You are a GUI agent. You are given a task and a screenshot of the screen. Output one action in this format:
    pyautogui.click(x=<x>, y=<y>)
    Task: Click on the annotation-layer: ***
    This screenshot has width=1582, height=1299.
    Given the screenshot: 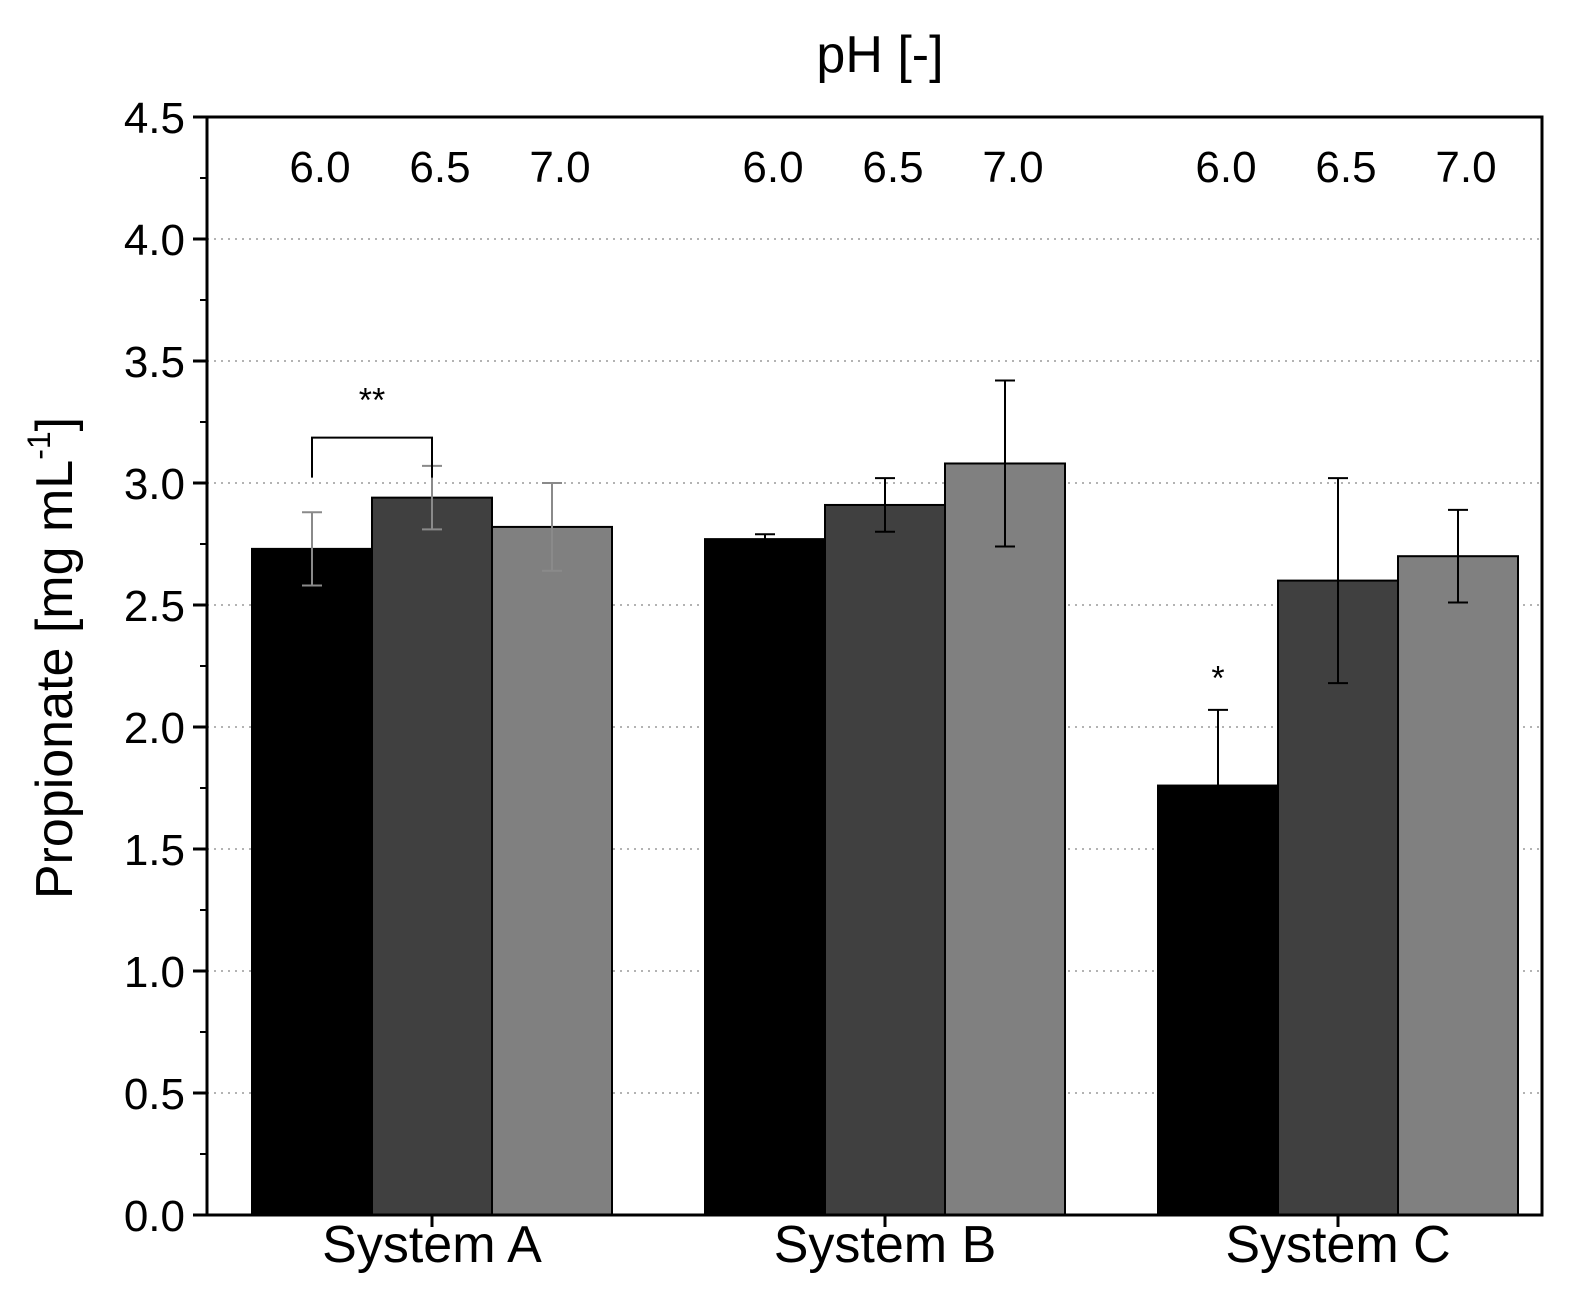 What is the action you would take?
    pyautogui.click(x=768, y=539)
    